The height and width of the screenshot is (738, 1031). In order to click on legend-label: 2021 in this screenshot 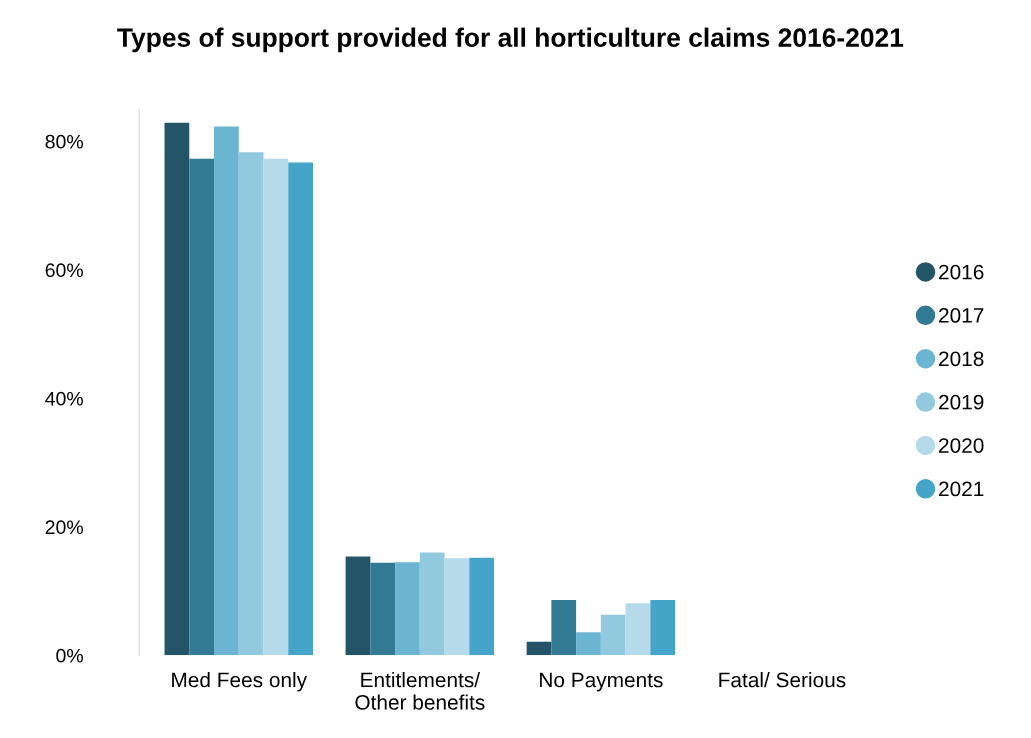, I will do `click(961, 489)`.